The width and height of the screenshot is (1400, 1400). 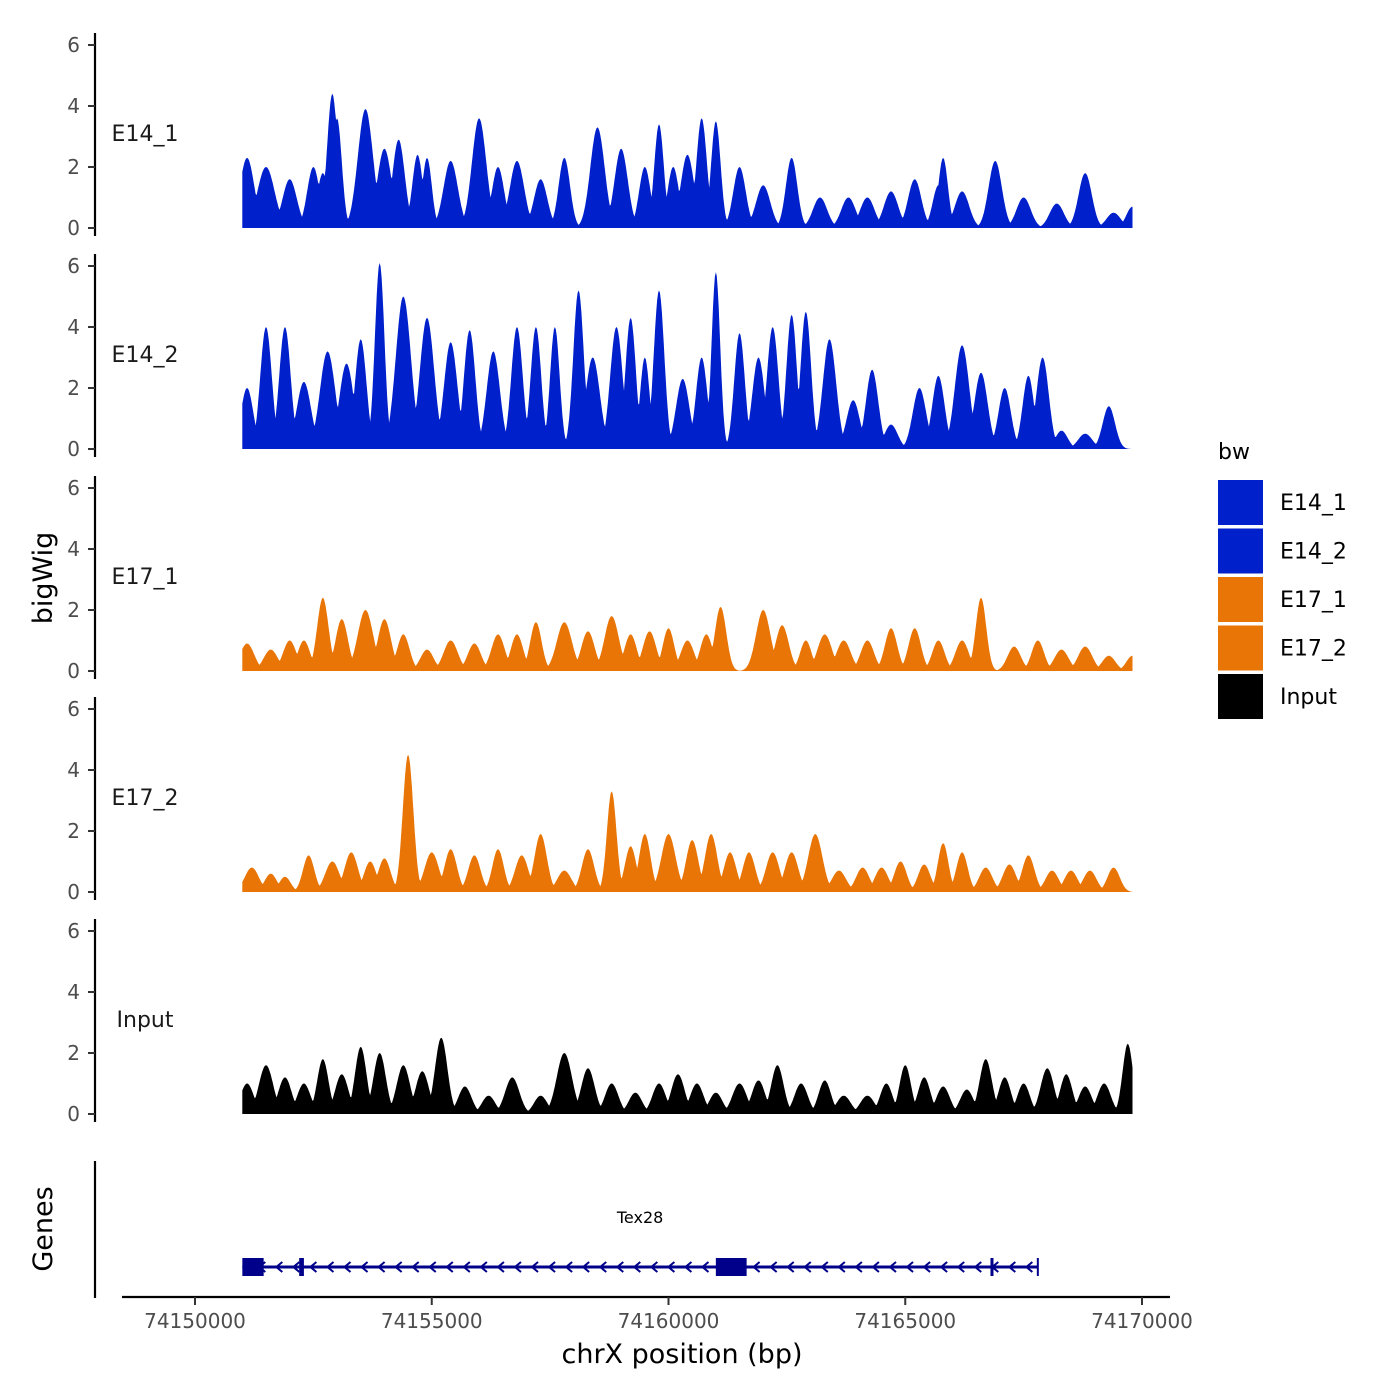 I want to click on legend-label: E17_2, so click(x=1313, y=649).